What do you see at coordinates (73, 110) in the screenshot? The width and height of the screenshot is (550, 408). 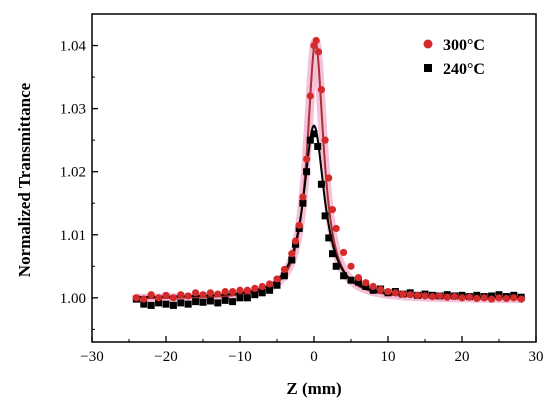 I see `y-tick-label-3: 1.03` at bounding box center [73, 110].